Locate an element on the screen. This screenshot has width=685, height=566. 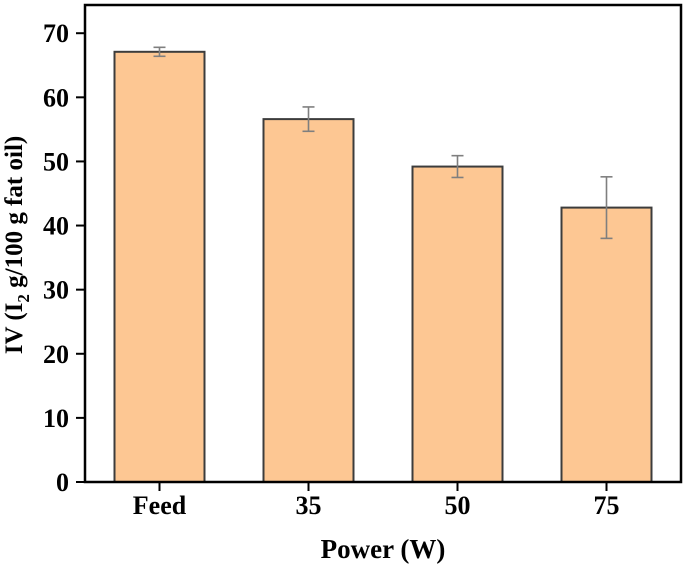
y-tick-label: 60 is located at coordinates (56, 97).